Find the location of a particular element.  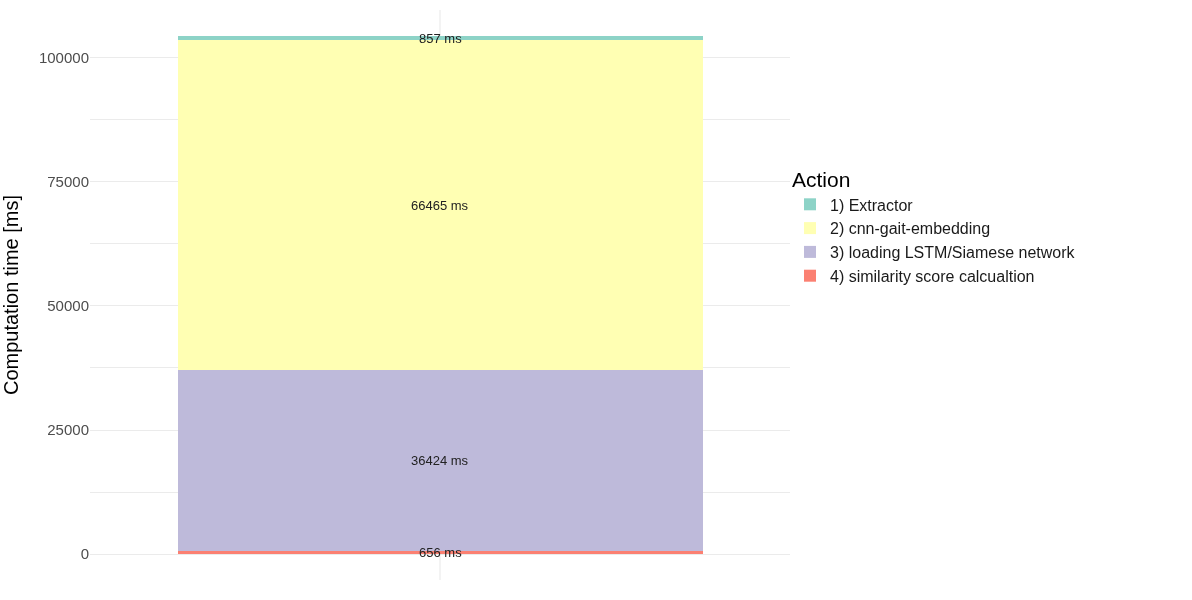

data-label: 66465 ms is located at coordinates (440, 205).